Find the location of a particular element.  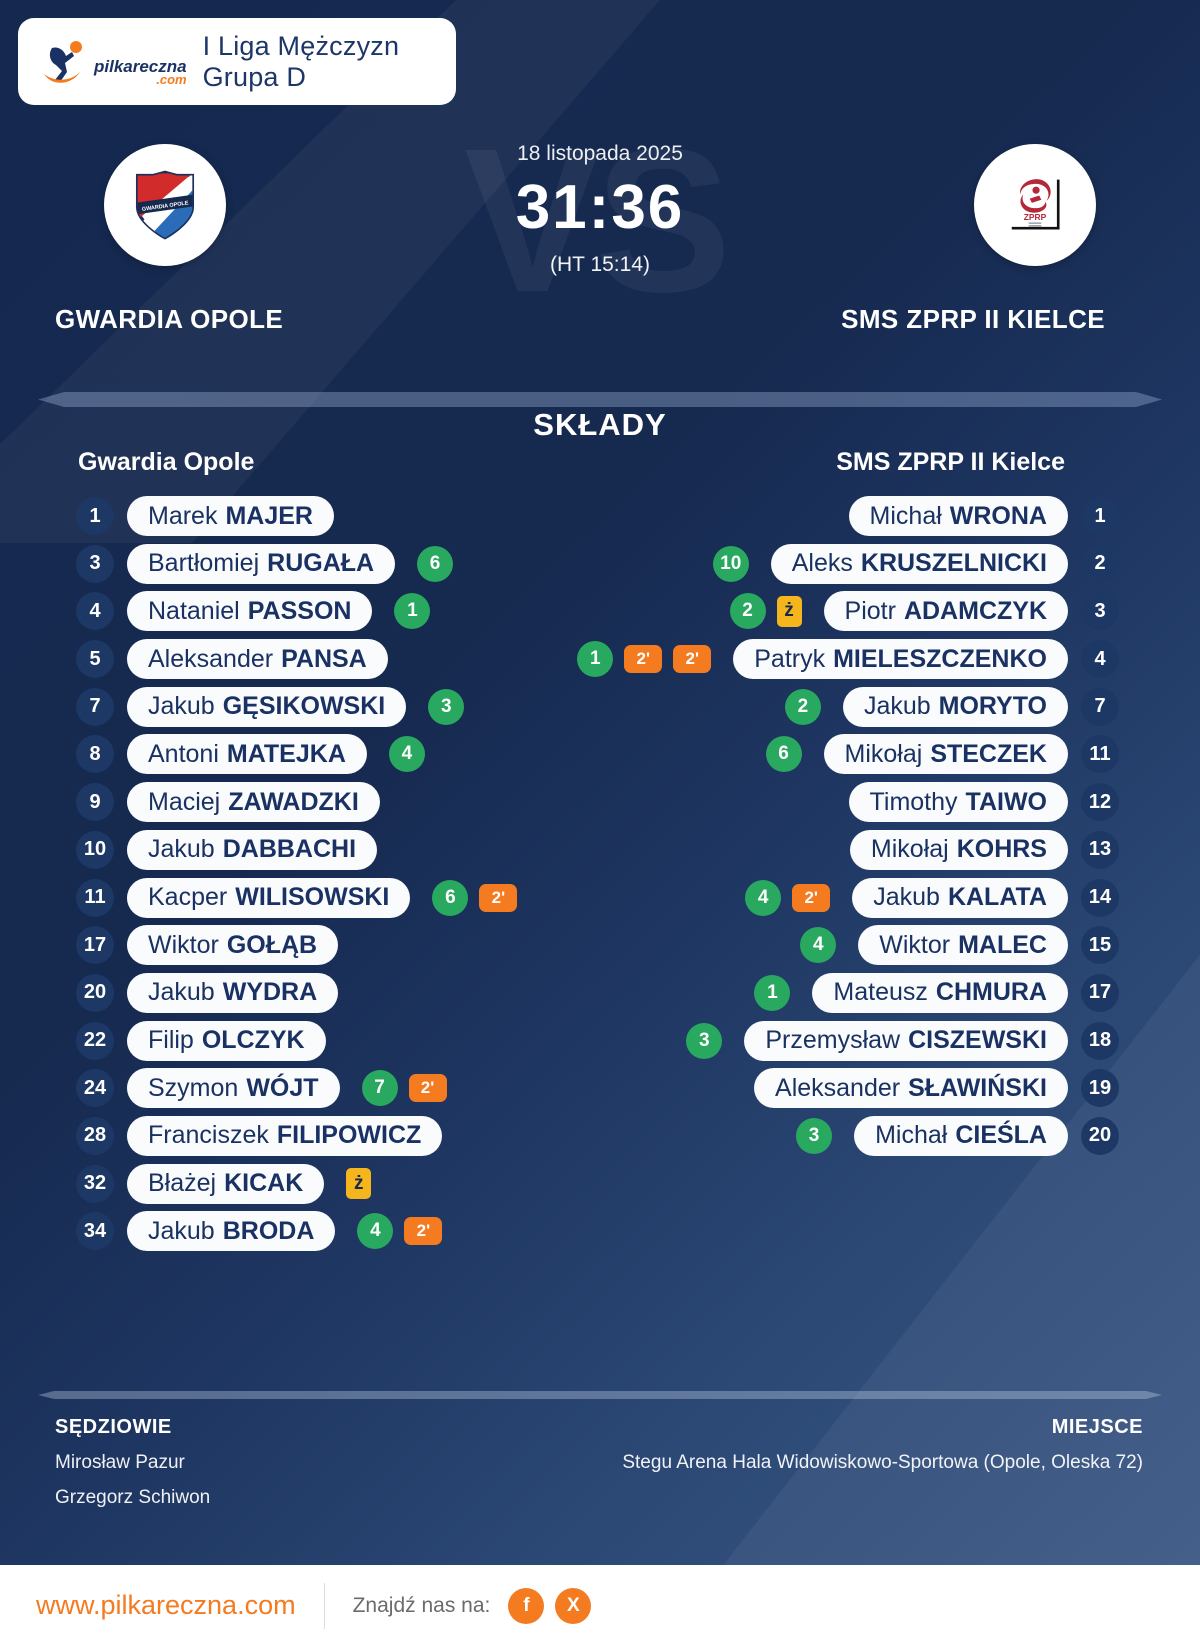

shirt-number: 10 is located at coordinates (95, 849).